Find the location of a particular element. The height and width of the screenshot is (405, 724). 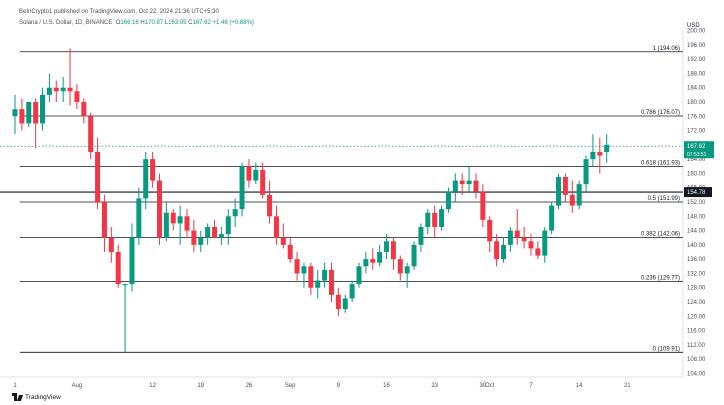

fib-level-label: 1 (194.06) is located at coordinates (666, 49).